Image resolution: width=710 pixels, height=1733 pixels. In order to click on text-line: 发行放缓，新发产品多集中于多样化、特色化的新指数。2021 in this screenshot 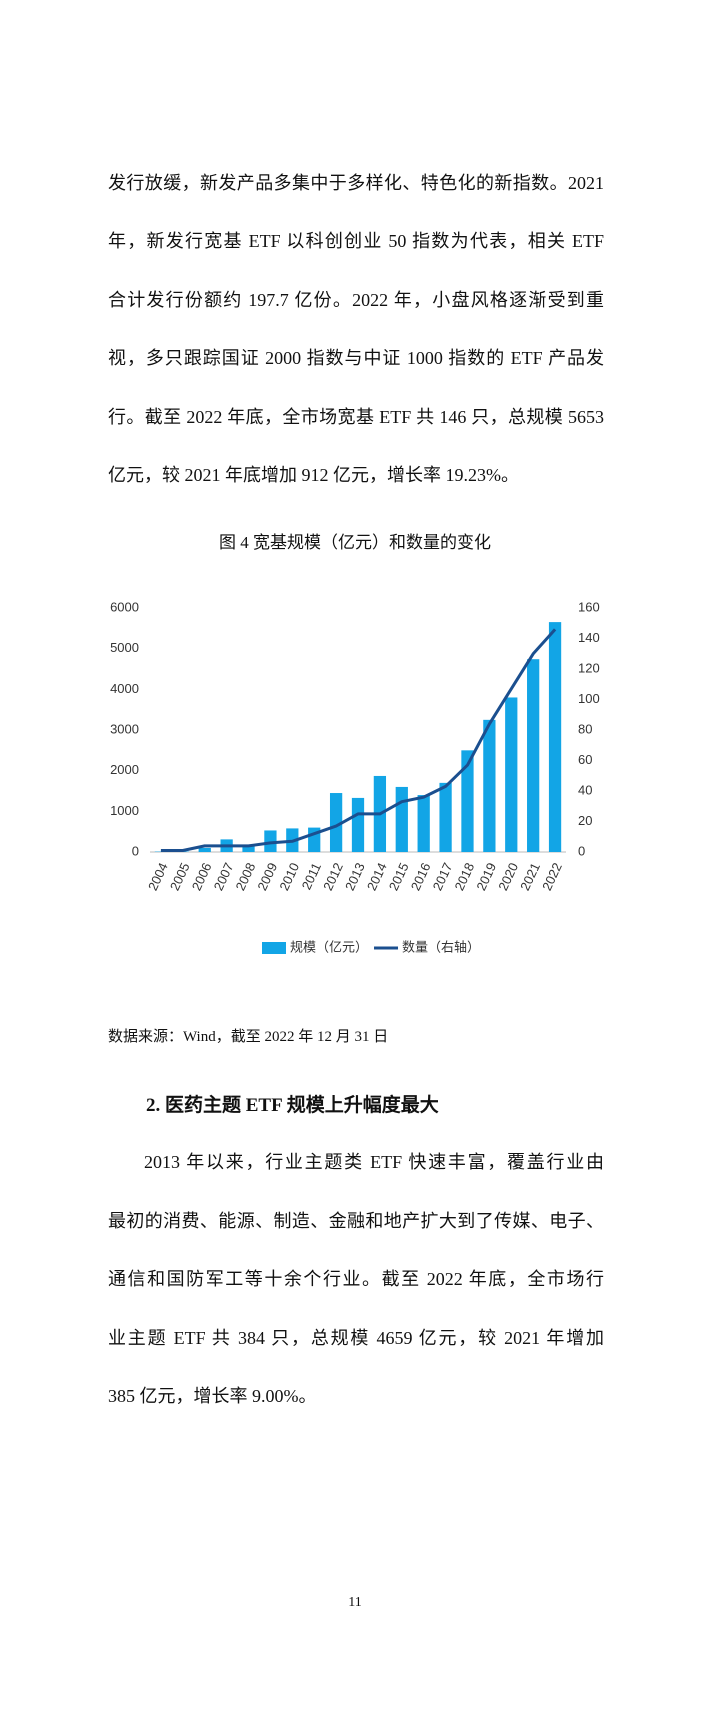, I will do `click(356, 183)`.